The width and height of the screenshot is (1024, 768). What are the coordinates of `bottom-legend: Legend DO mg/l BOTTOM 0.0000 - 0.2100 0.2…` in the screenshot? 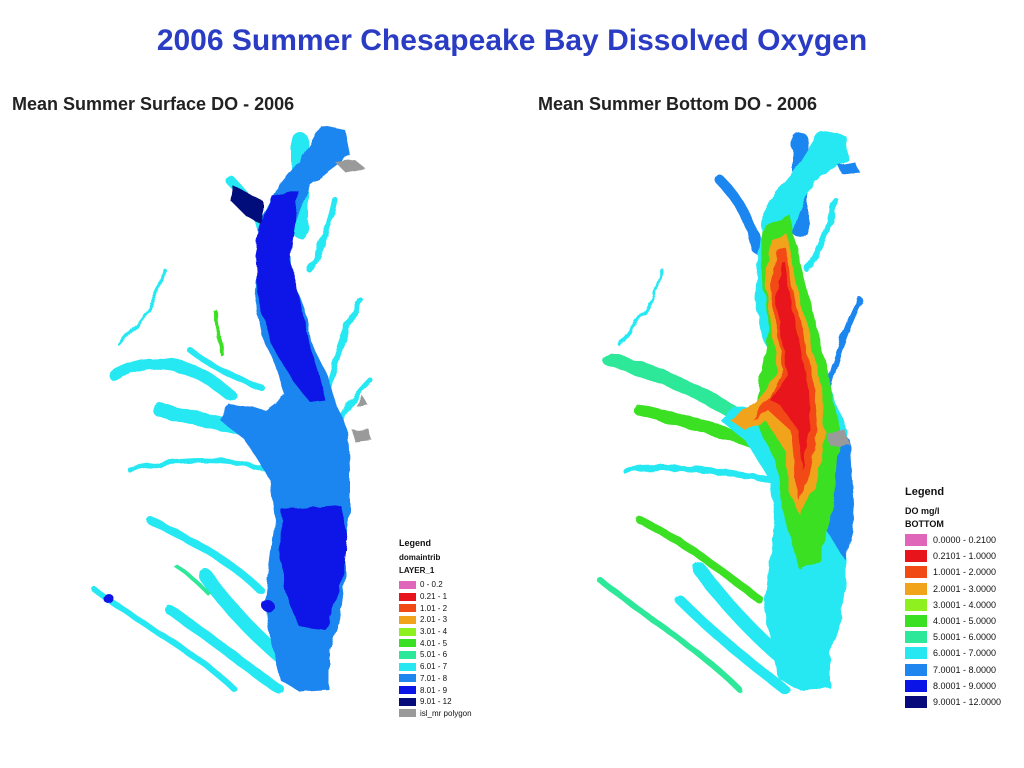 It's located at (953, 598).